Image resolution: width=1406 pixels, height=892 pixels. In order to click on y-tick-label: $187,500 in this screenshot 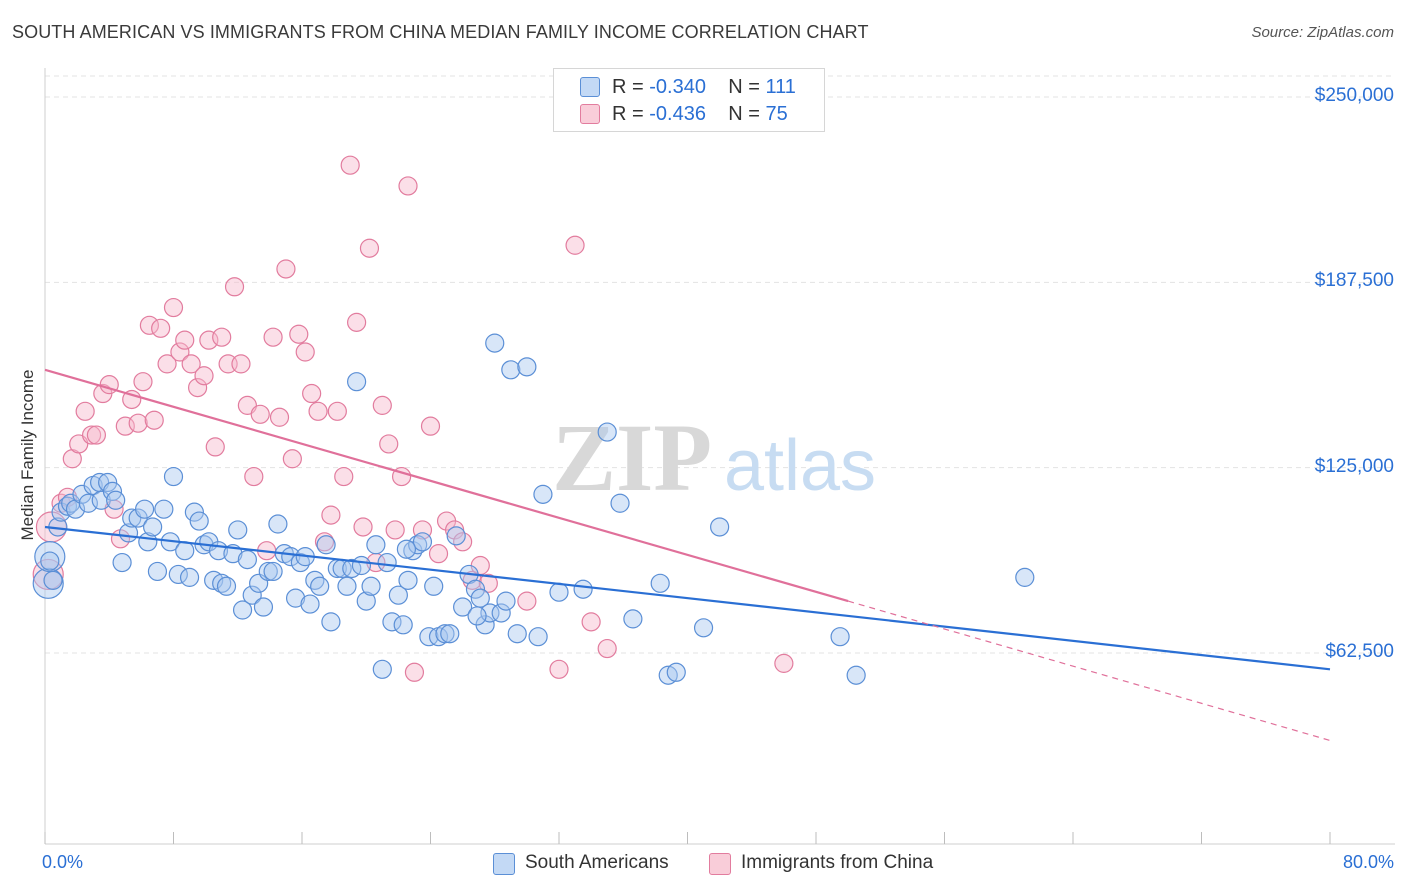, I will do `click(1354, 281)`.